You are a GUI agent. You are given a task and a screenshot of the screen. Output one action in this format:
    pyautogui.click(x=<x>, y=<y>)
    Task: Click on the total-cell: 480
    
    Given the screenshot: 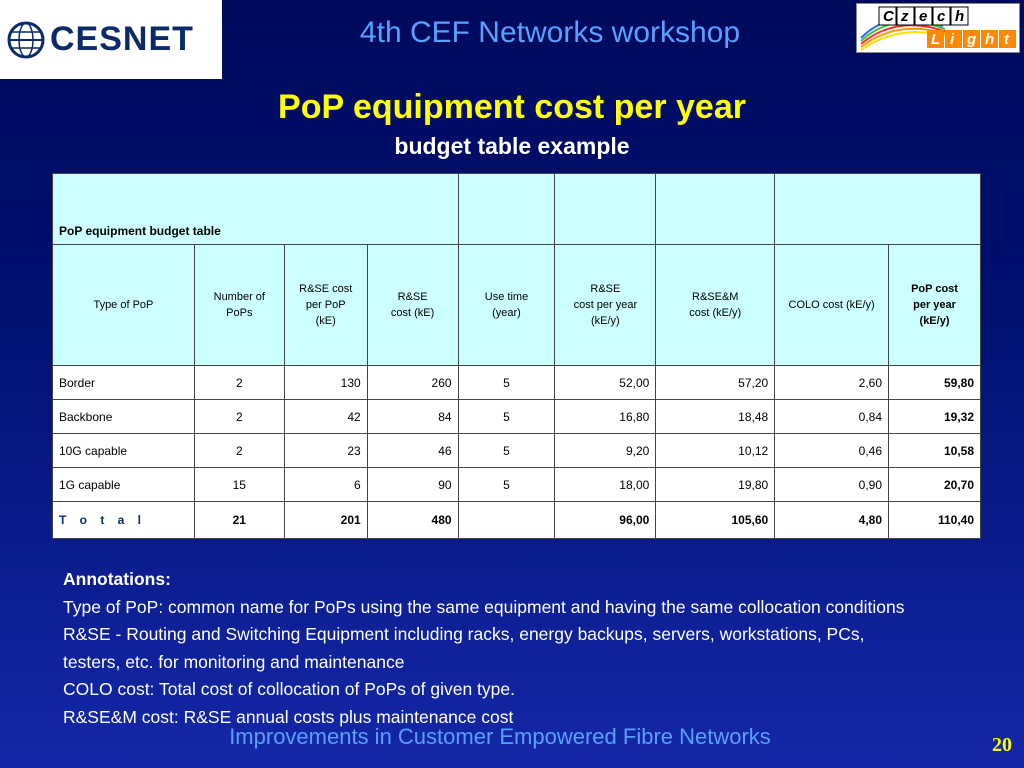 What is the action you would take?
    pyautogui.click(x=412, y=520)
    